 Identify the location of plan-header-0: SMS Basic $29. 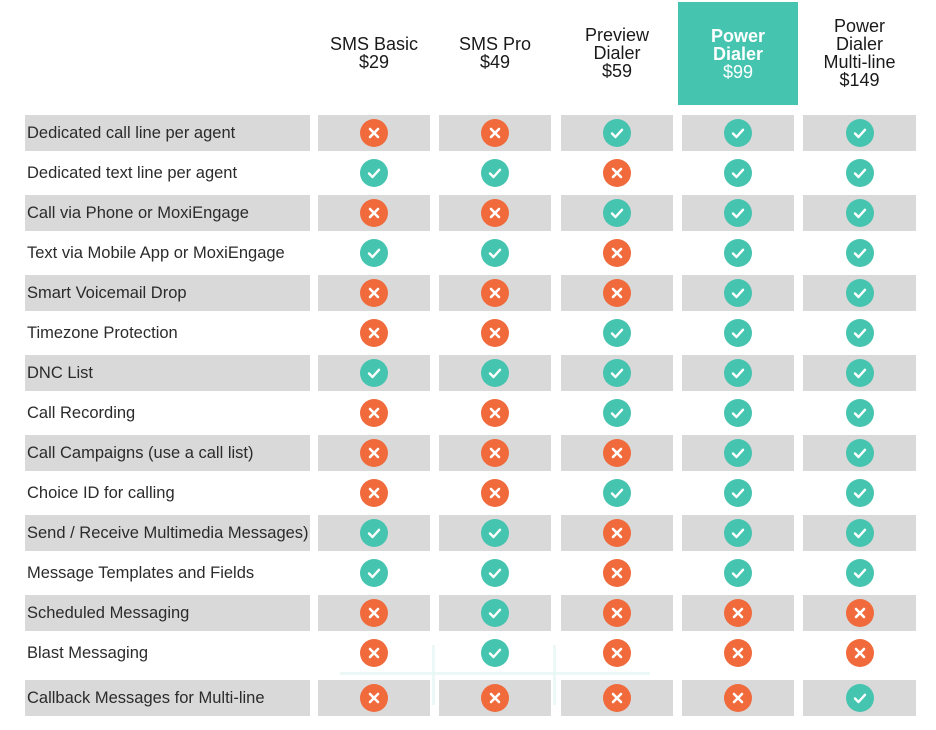
(374, 52).